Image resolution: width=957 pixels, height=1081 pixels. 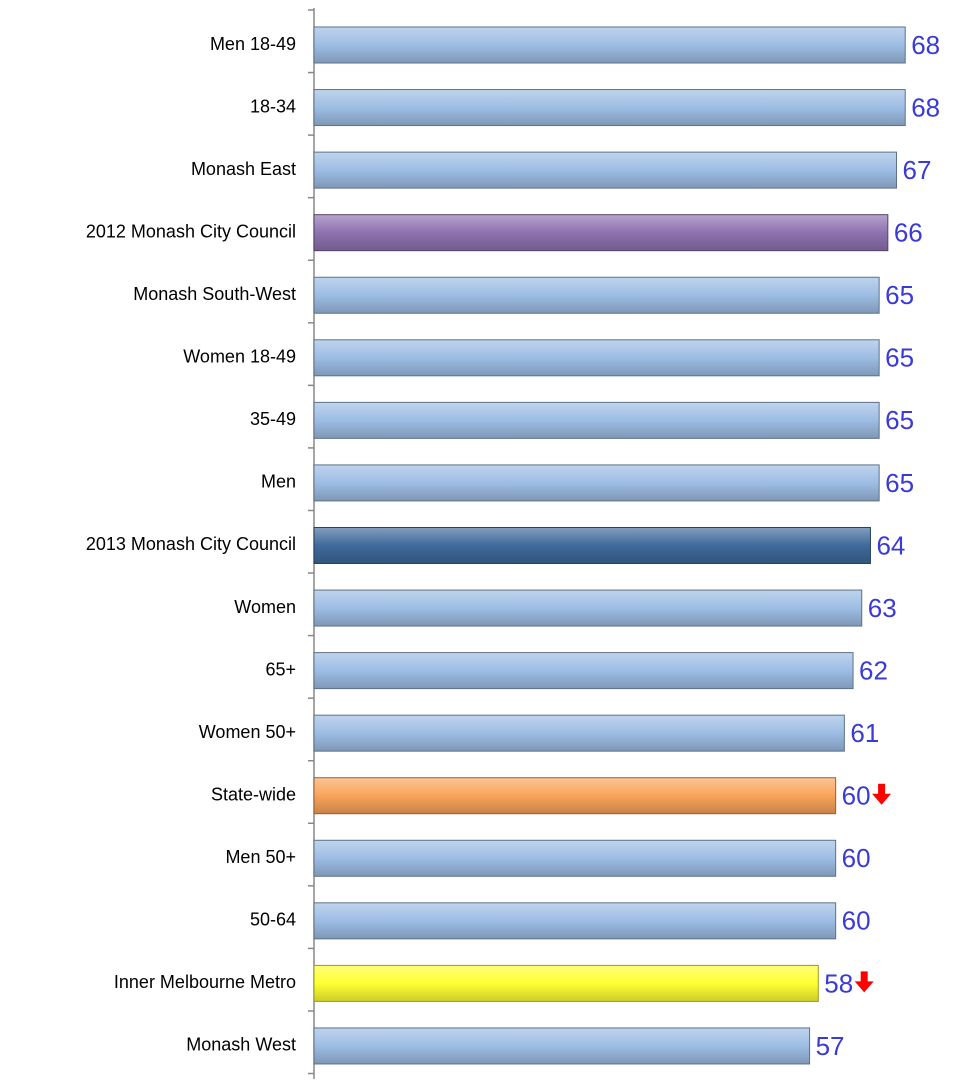 What do you see at coordinates (273, 920) in the screenshot?
I see `category-label: 50-64` at bounding box center [273, 920].